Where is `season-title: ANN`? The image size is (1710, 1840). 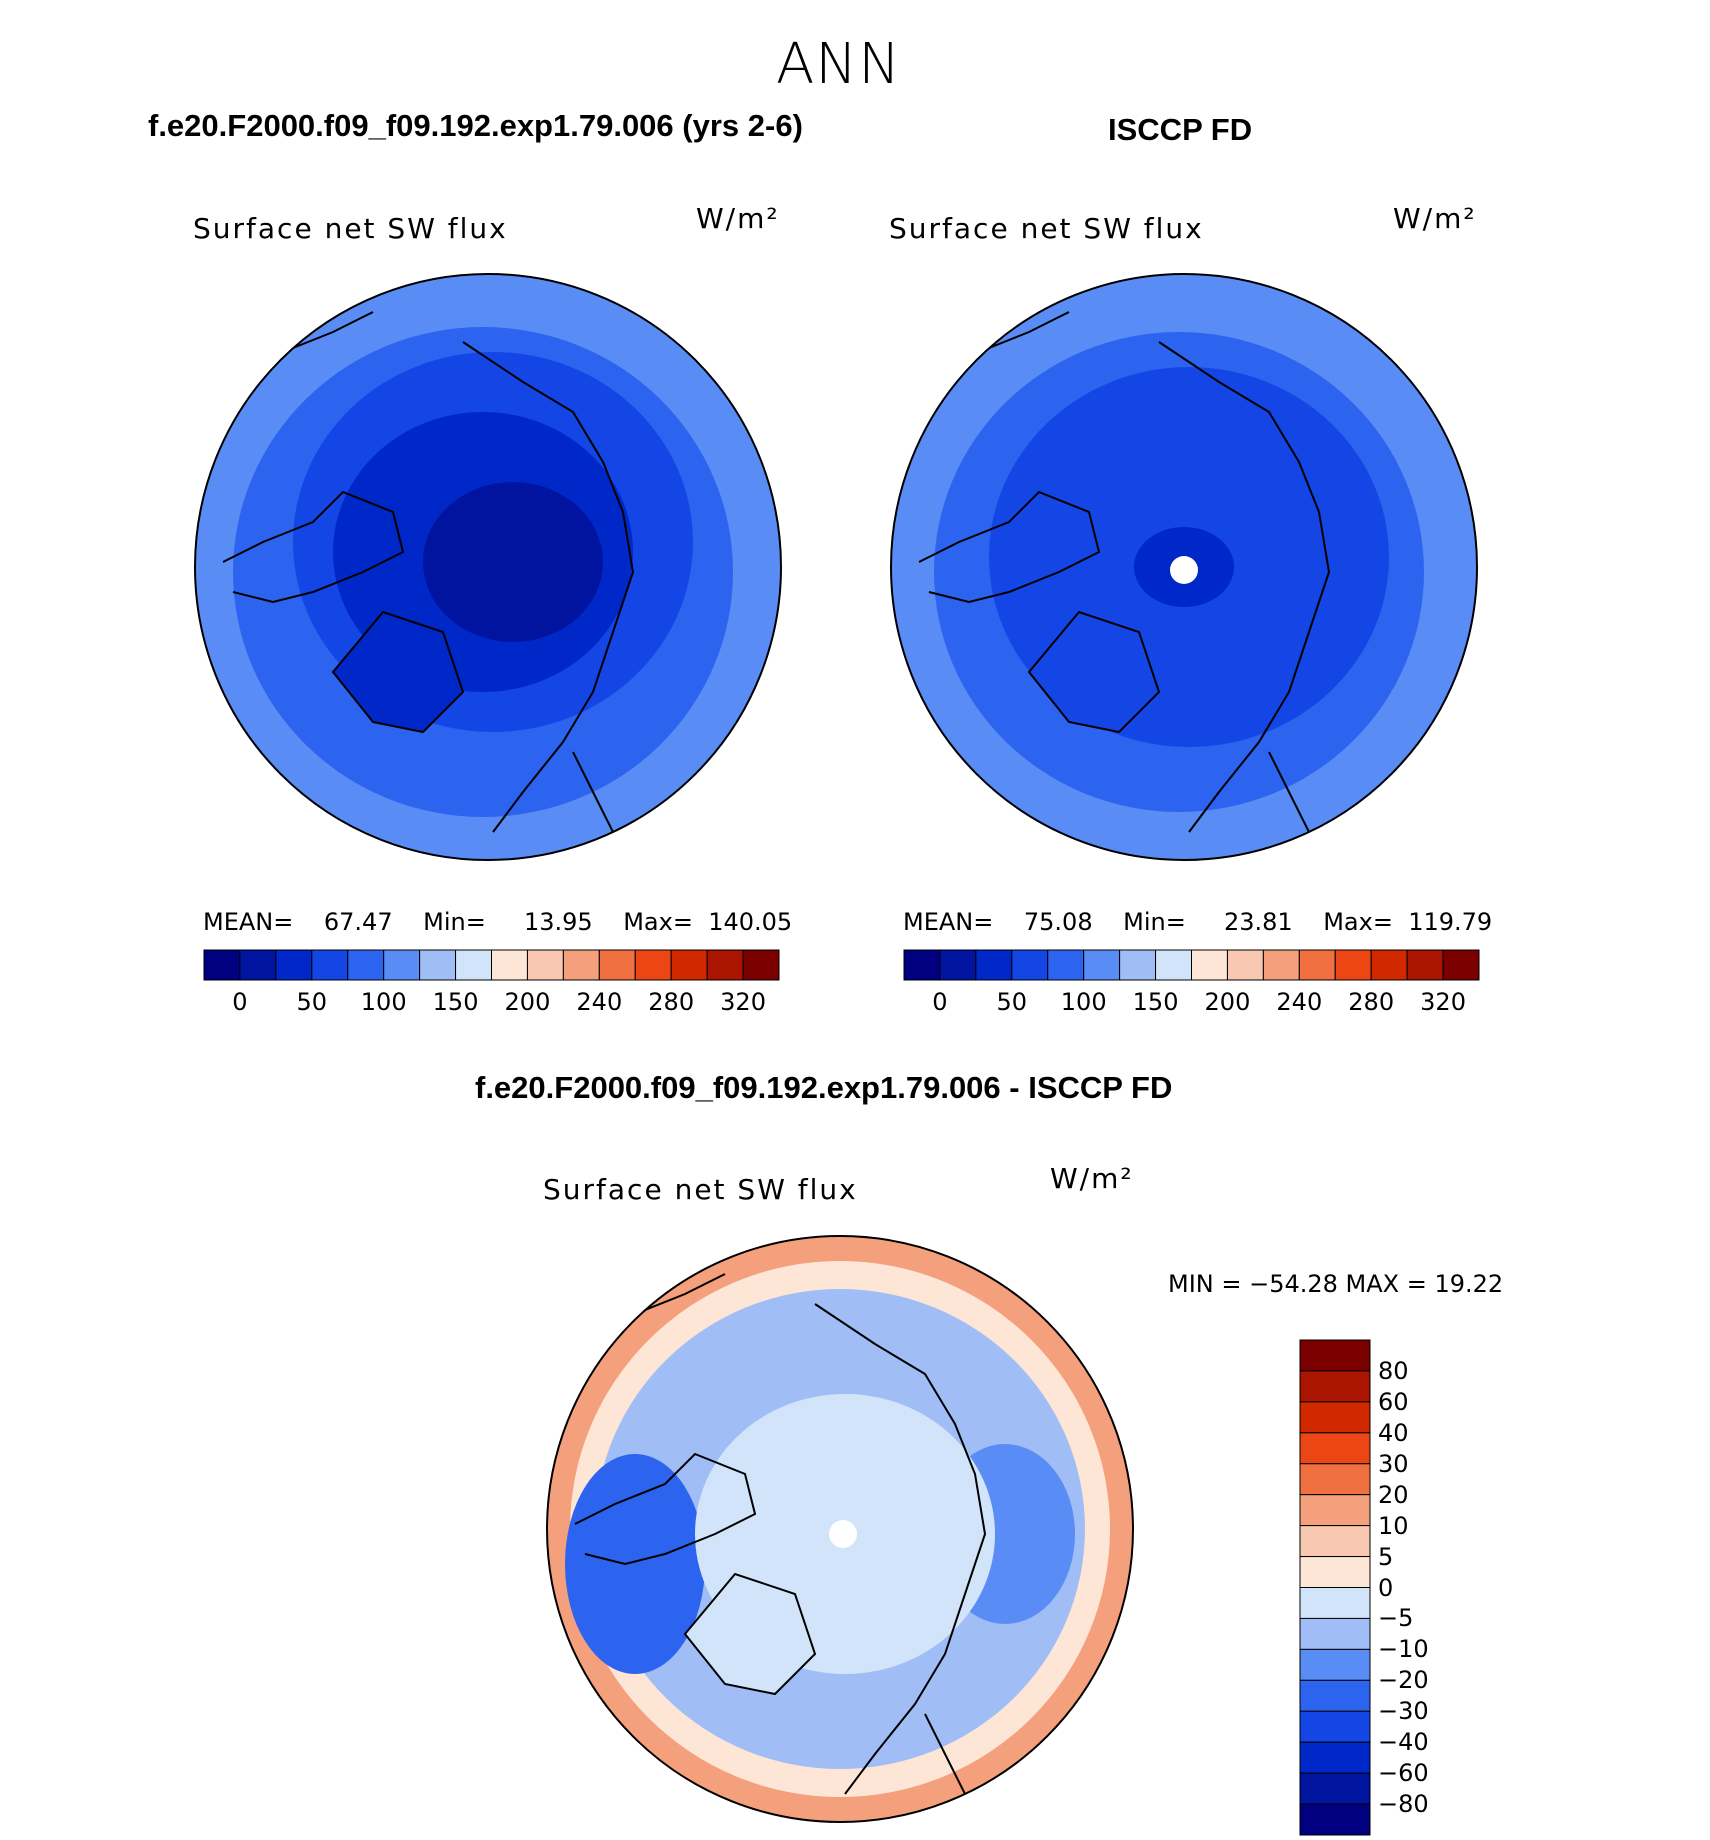 season-title: ANN is located at coordinates (839, 64).